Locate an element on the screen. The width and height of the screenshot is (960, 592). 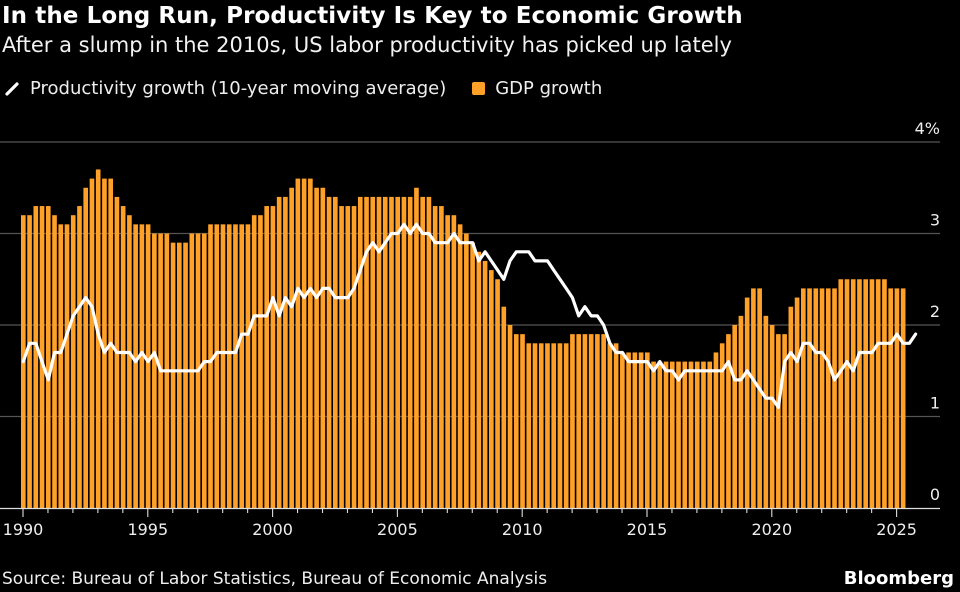
y-tick-label: 2 is located at coordinates (935, 311).